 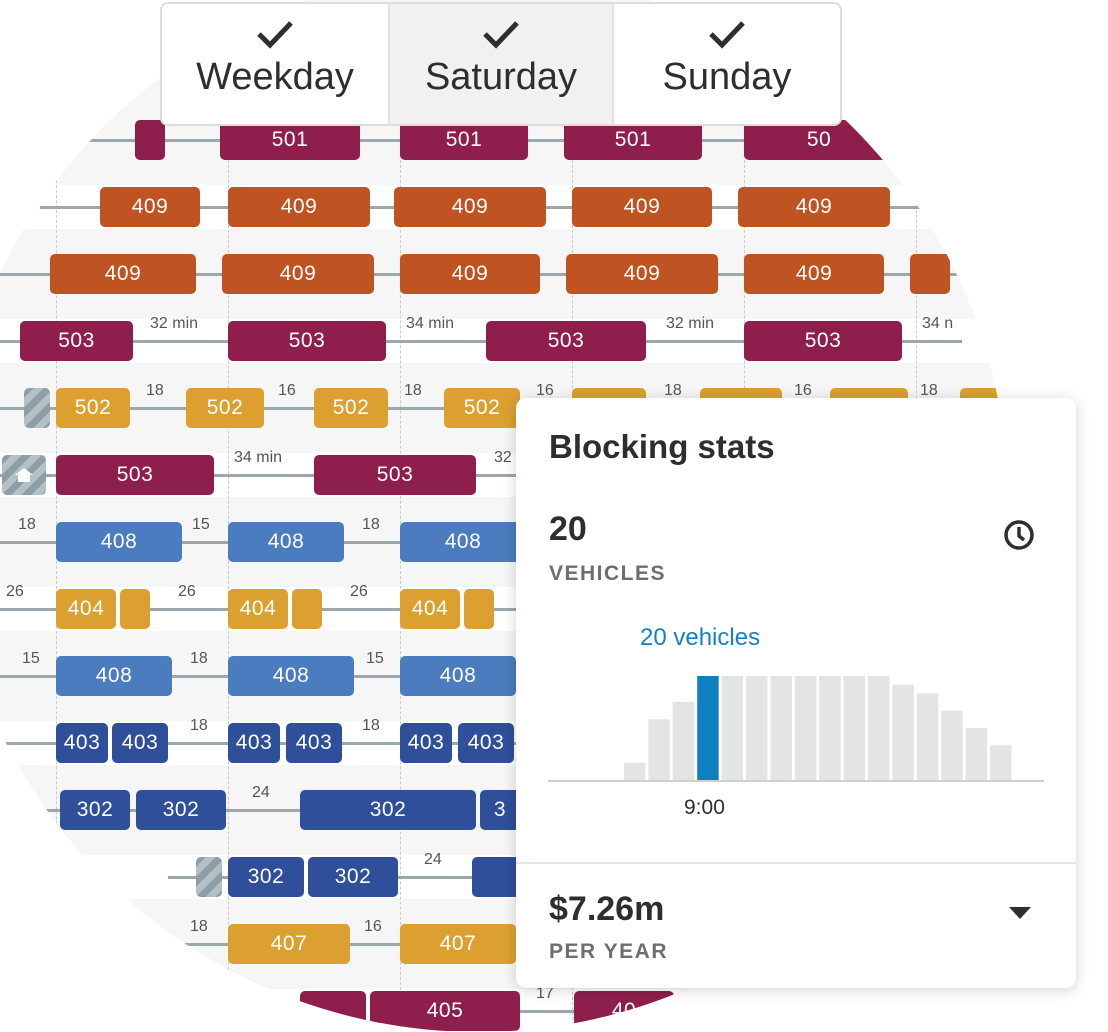 What do you see at coordinates (624, 1011) in the screenshot?
I see `schedule-block: 40` at bounding box center [624, 1011].